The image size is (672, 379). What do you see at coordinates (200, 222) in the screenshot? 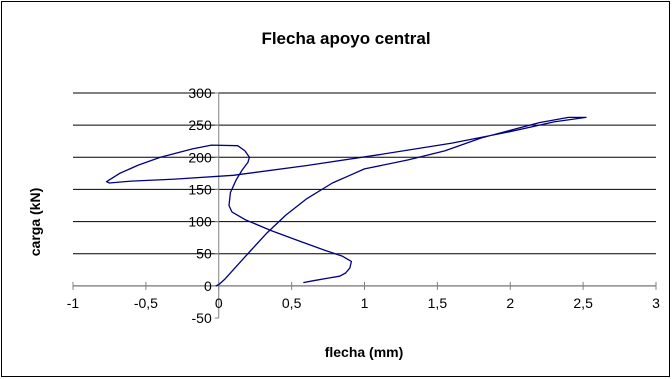
I see `y-tick-label: 100` at bounding box center [200, 222].